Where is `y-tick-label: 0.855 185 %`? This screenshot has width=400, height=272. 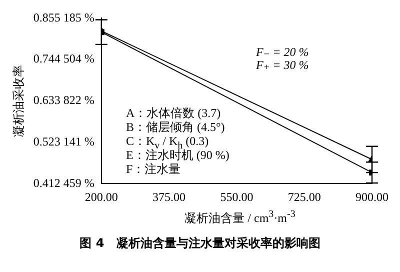
y-tick-label: 0.855 185 % is located at coordinates (63, 17).